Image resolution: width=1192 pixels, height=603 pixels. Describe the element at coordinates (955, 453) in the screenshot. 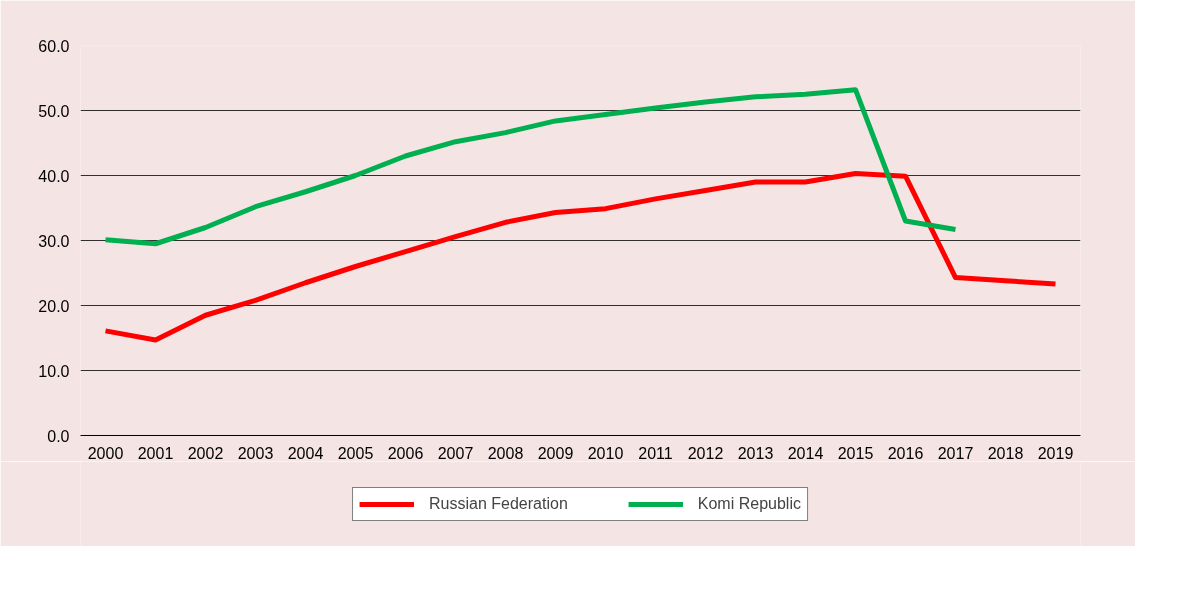

I see `x-tick-label: 2017` at that location.